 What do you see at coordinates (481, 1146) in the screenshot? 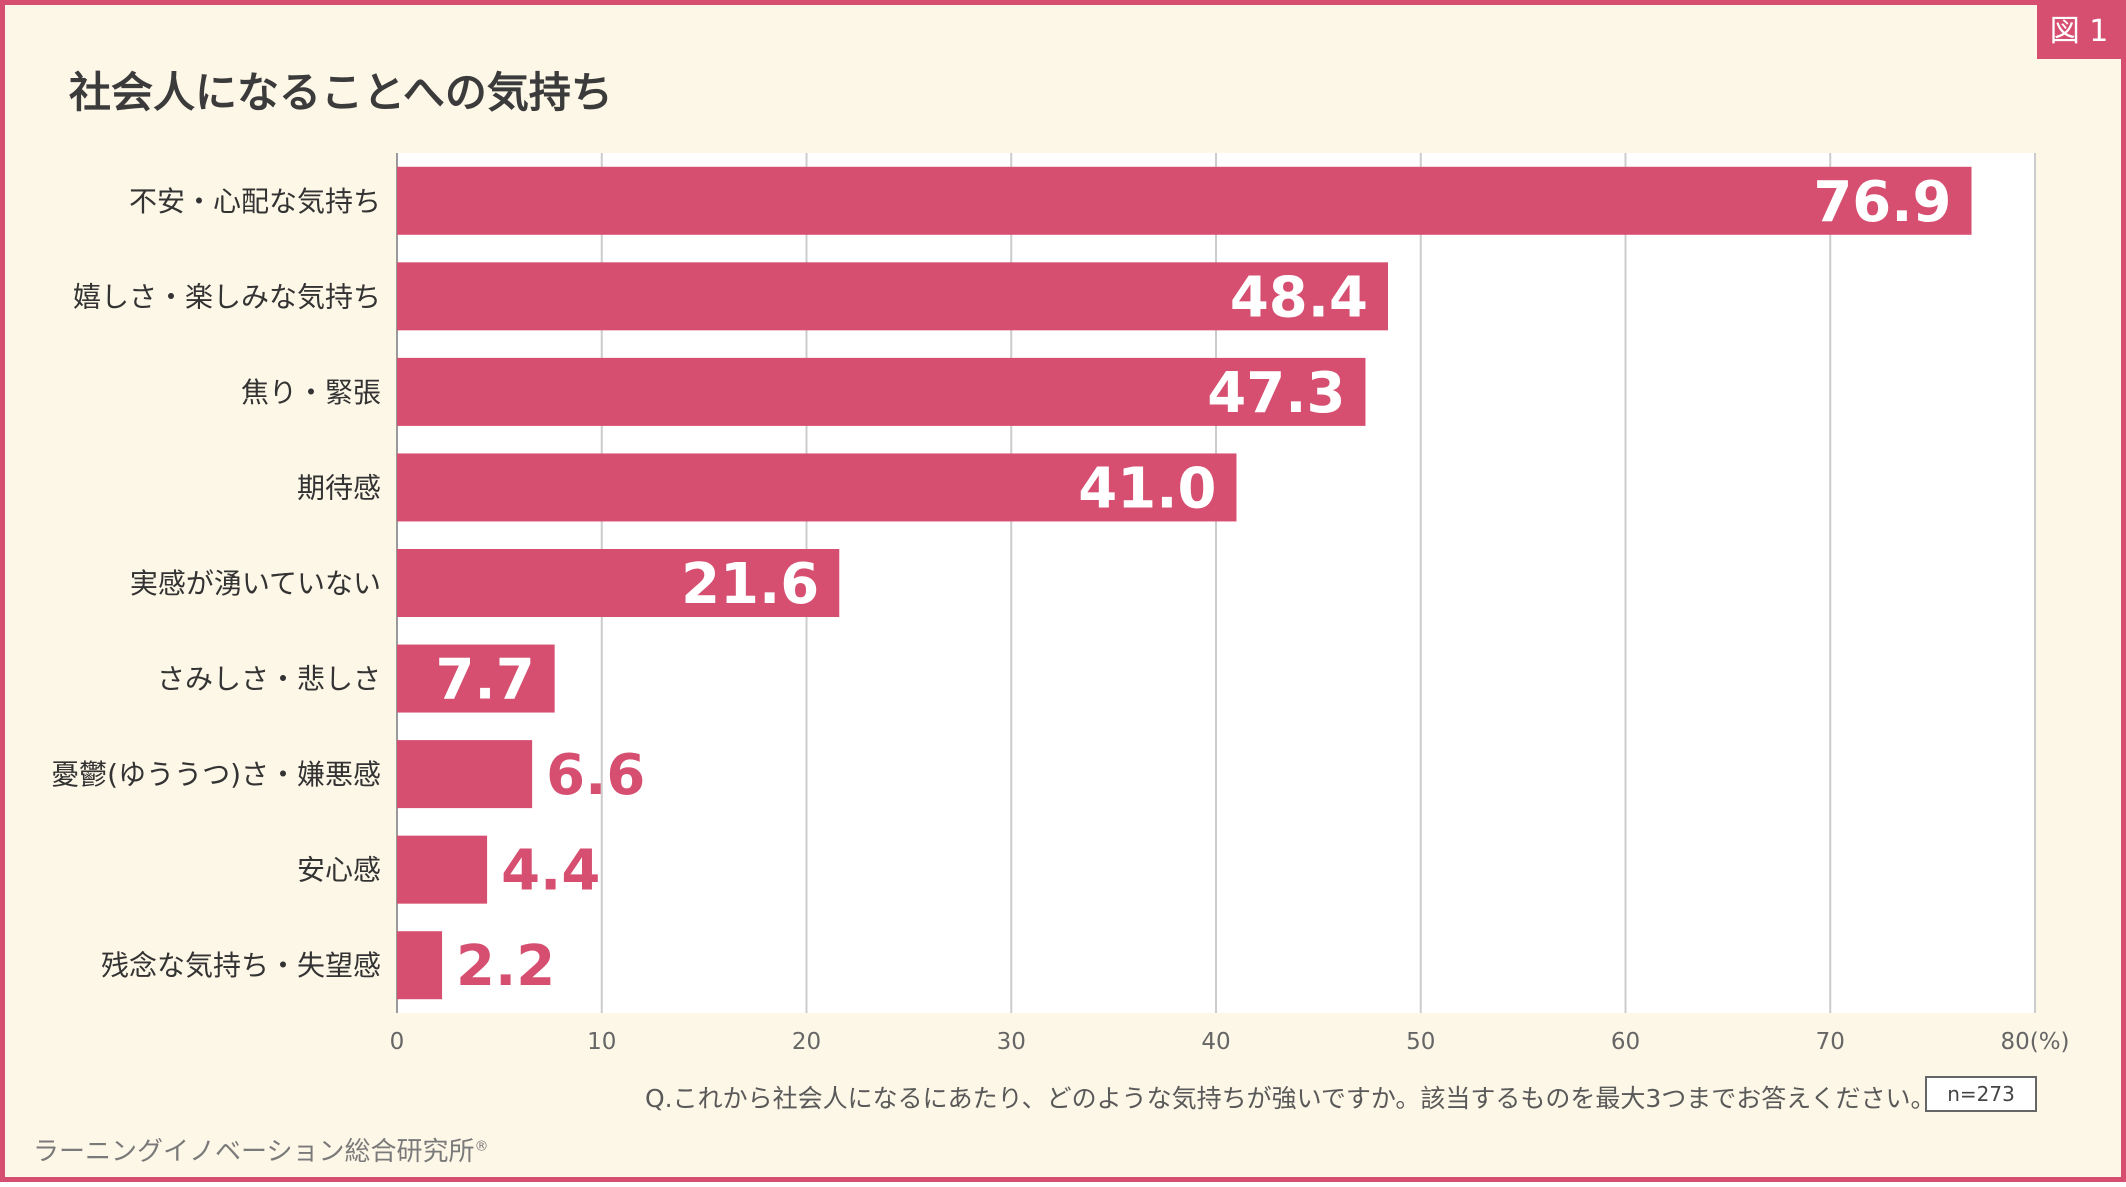
I see `registered-mark: ®` at bounding box center [481, 1146].